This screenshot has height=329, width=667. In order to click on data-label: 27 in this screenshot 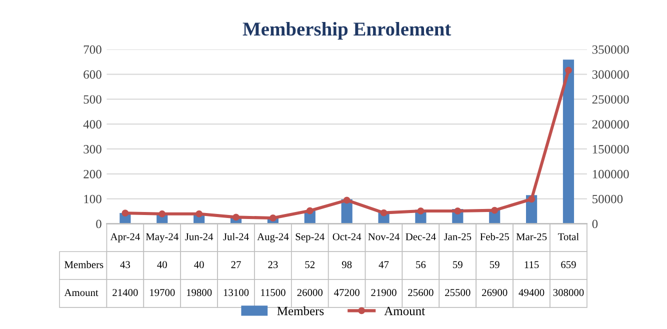, I will do `click(236, 264)`.